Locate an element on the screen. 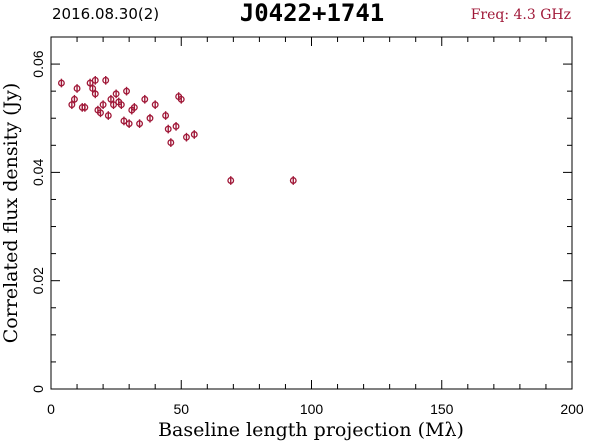 This screenshot has height=443, width=590. y-tick-labels: 0 0.02 0.04 0.06 is located at coordinates (38, 221).